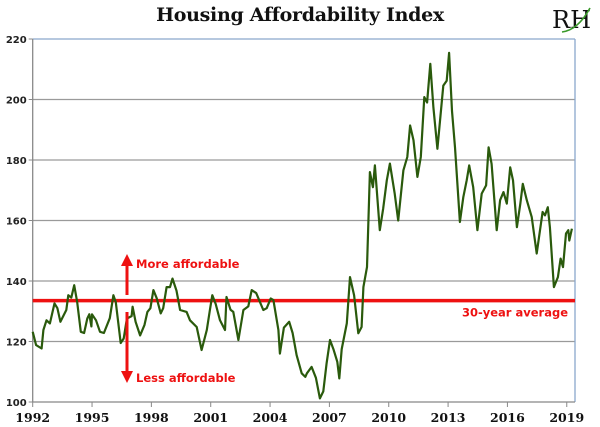 This screenshot has height=427, width=600. What do you see at coordinates (16, 403) in the screenshot?
I see `y-tick-label: 100` at bounding box center [16, 403].